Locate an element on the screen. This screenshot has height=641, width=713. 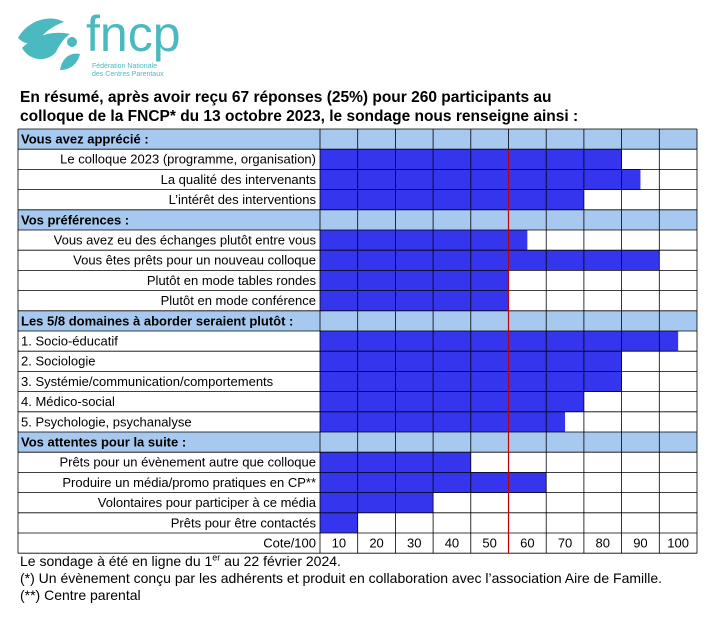
x-tick-label: 20 is located at coordinates (376, 543).